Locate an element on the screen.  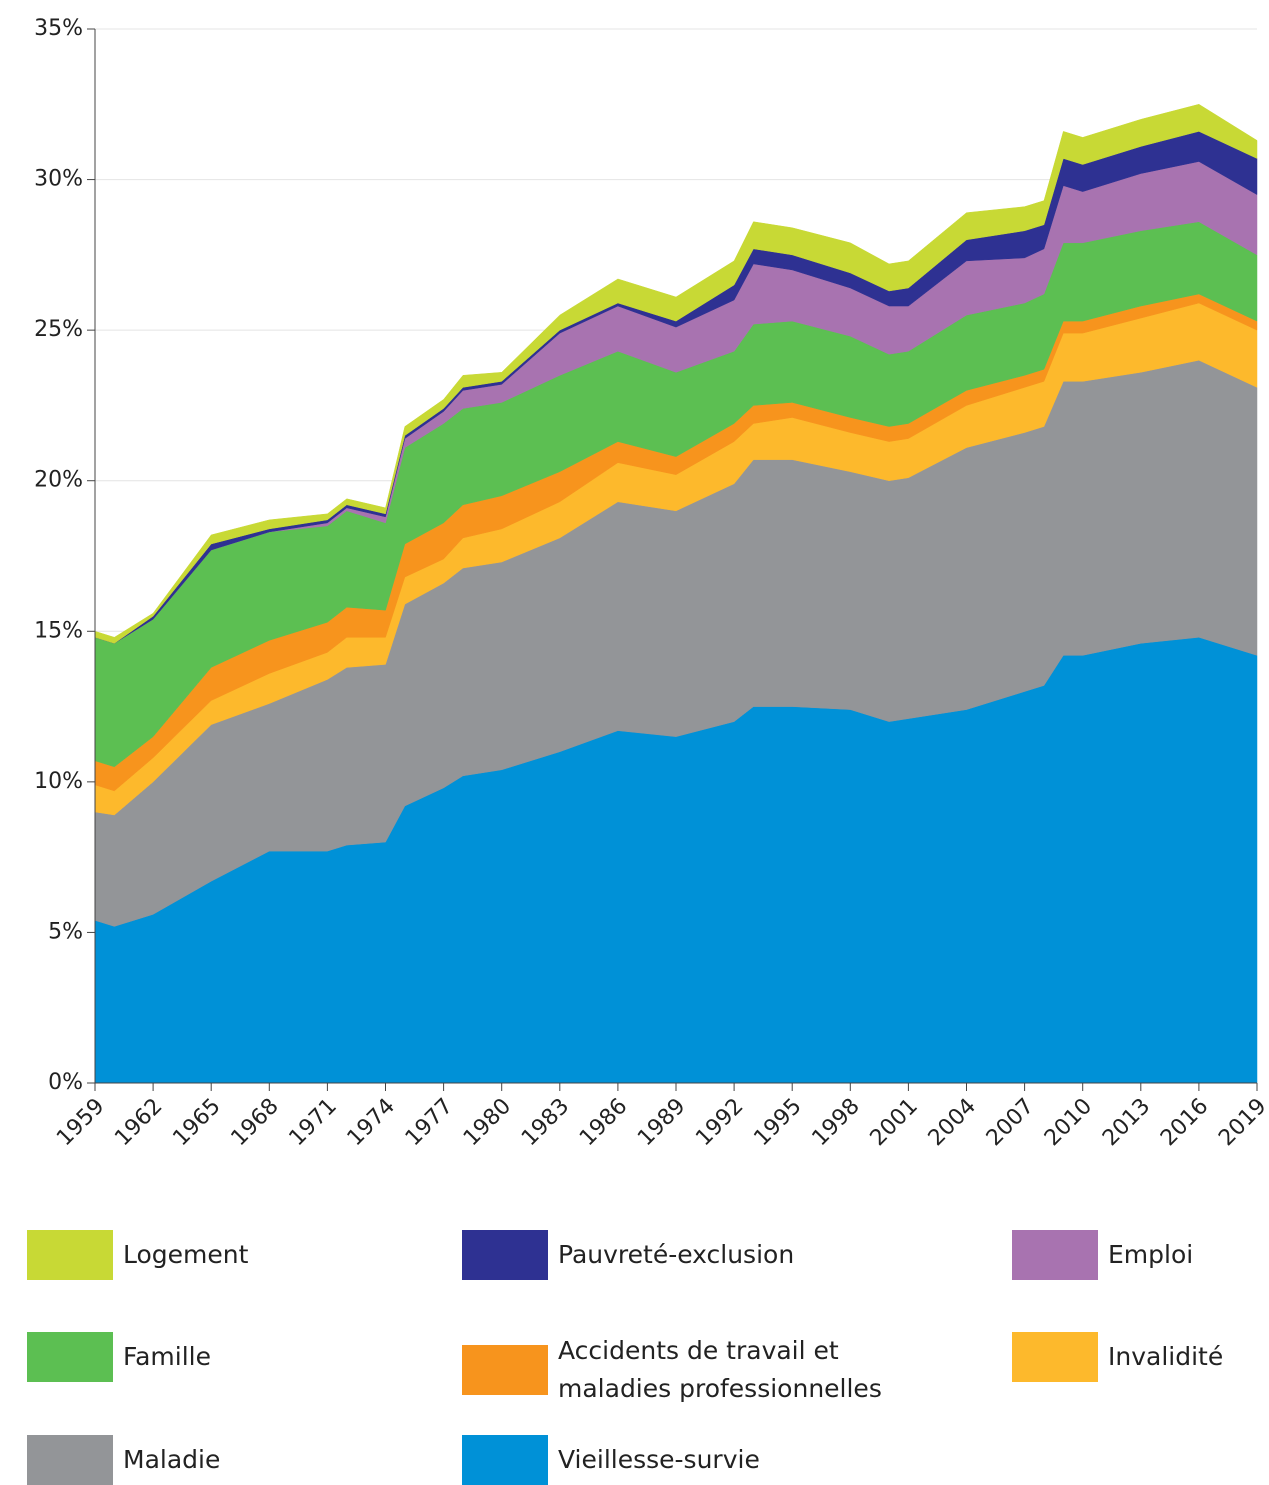
x-tick-label: 2007 is located at coordinates (1010, 1122).